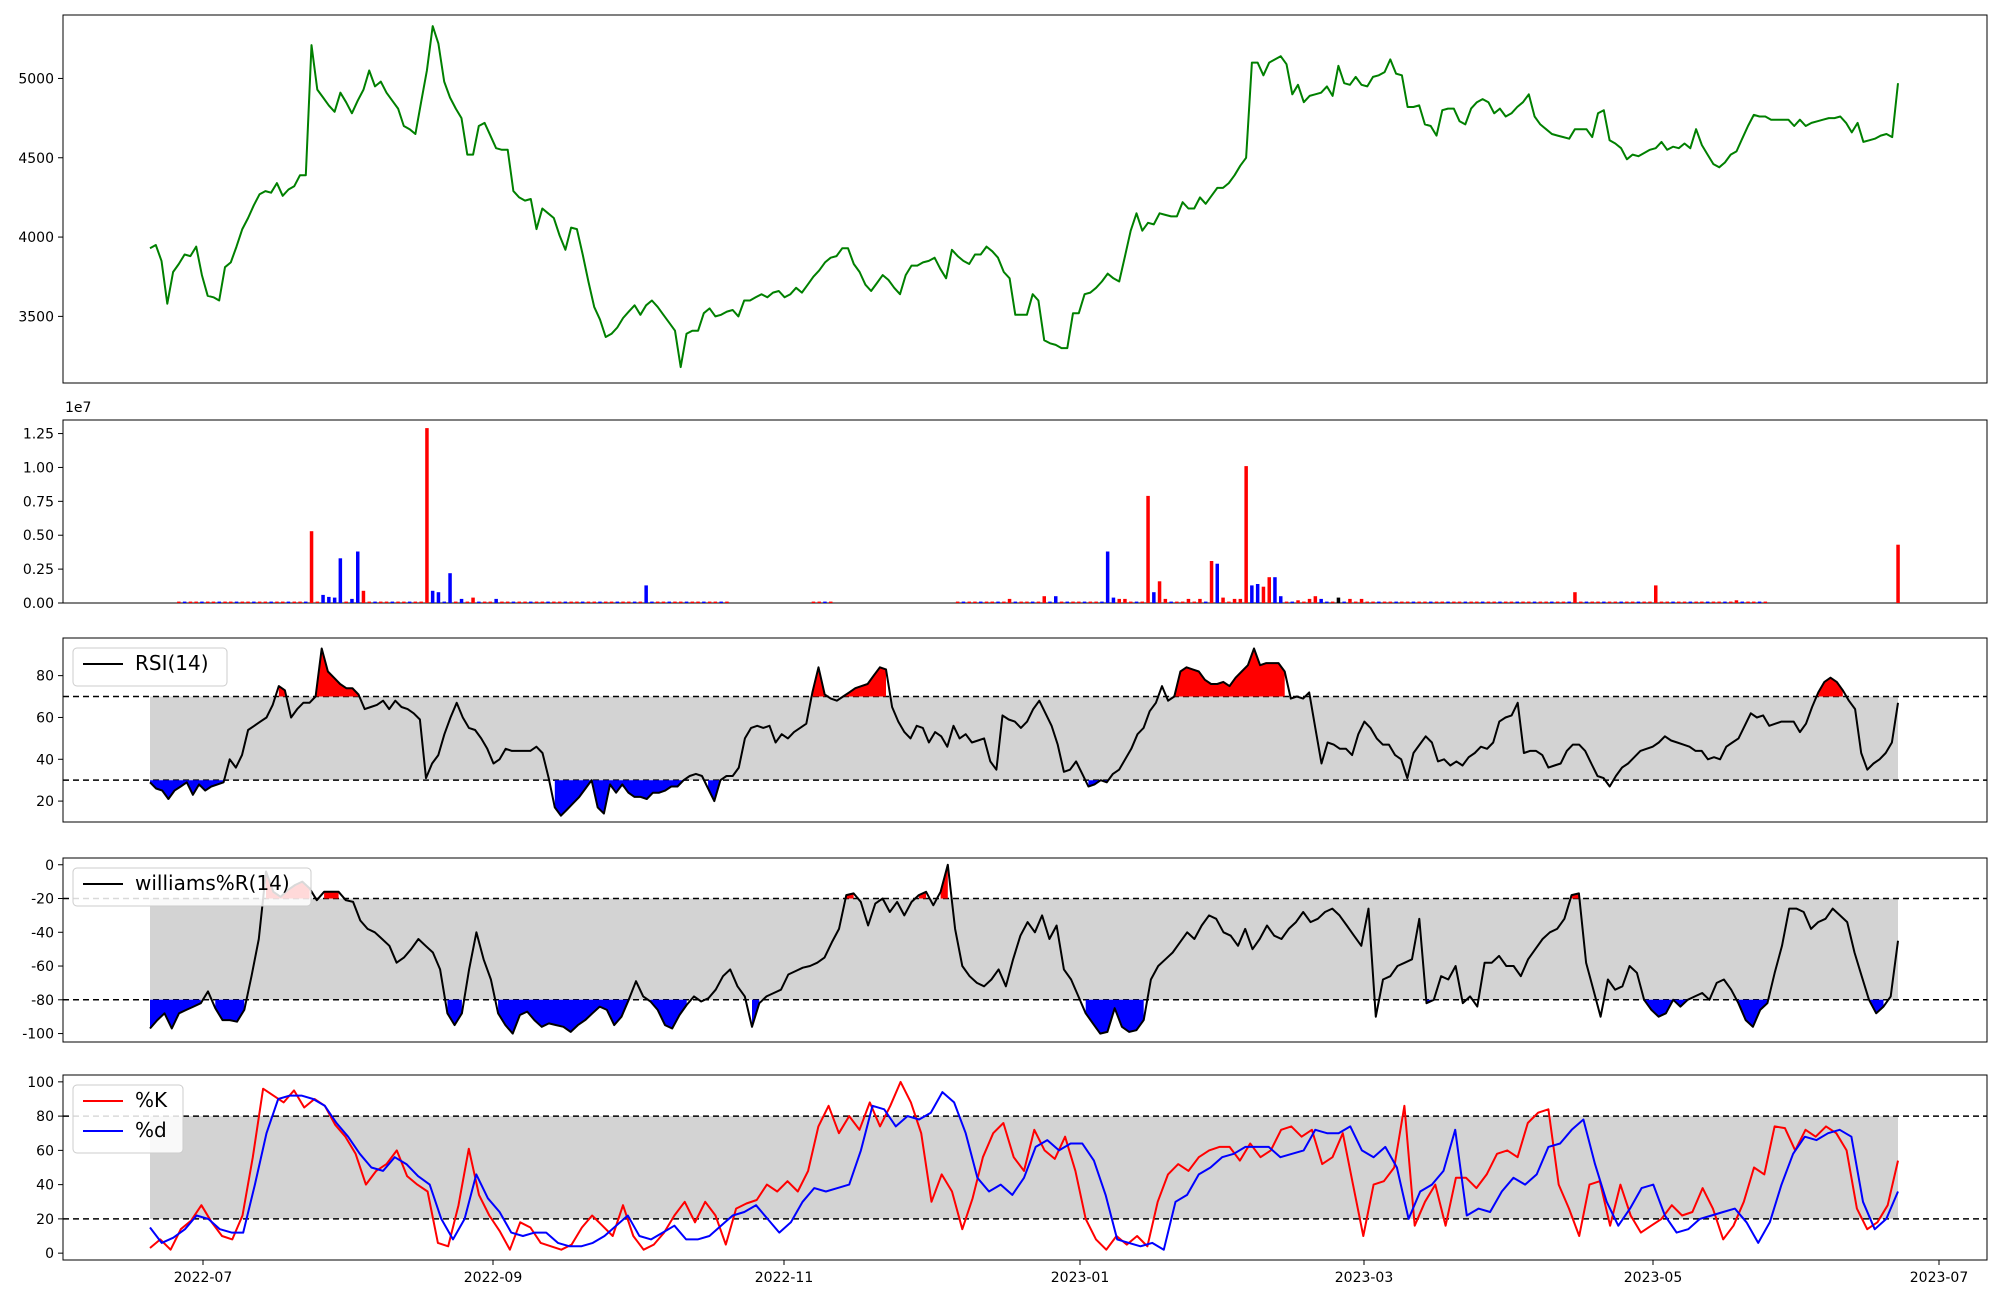 This screenshot has width=2000, height=1300. I want to click on williams-y-tick-label: -80, so click(42, 1001).